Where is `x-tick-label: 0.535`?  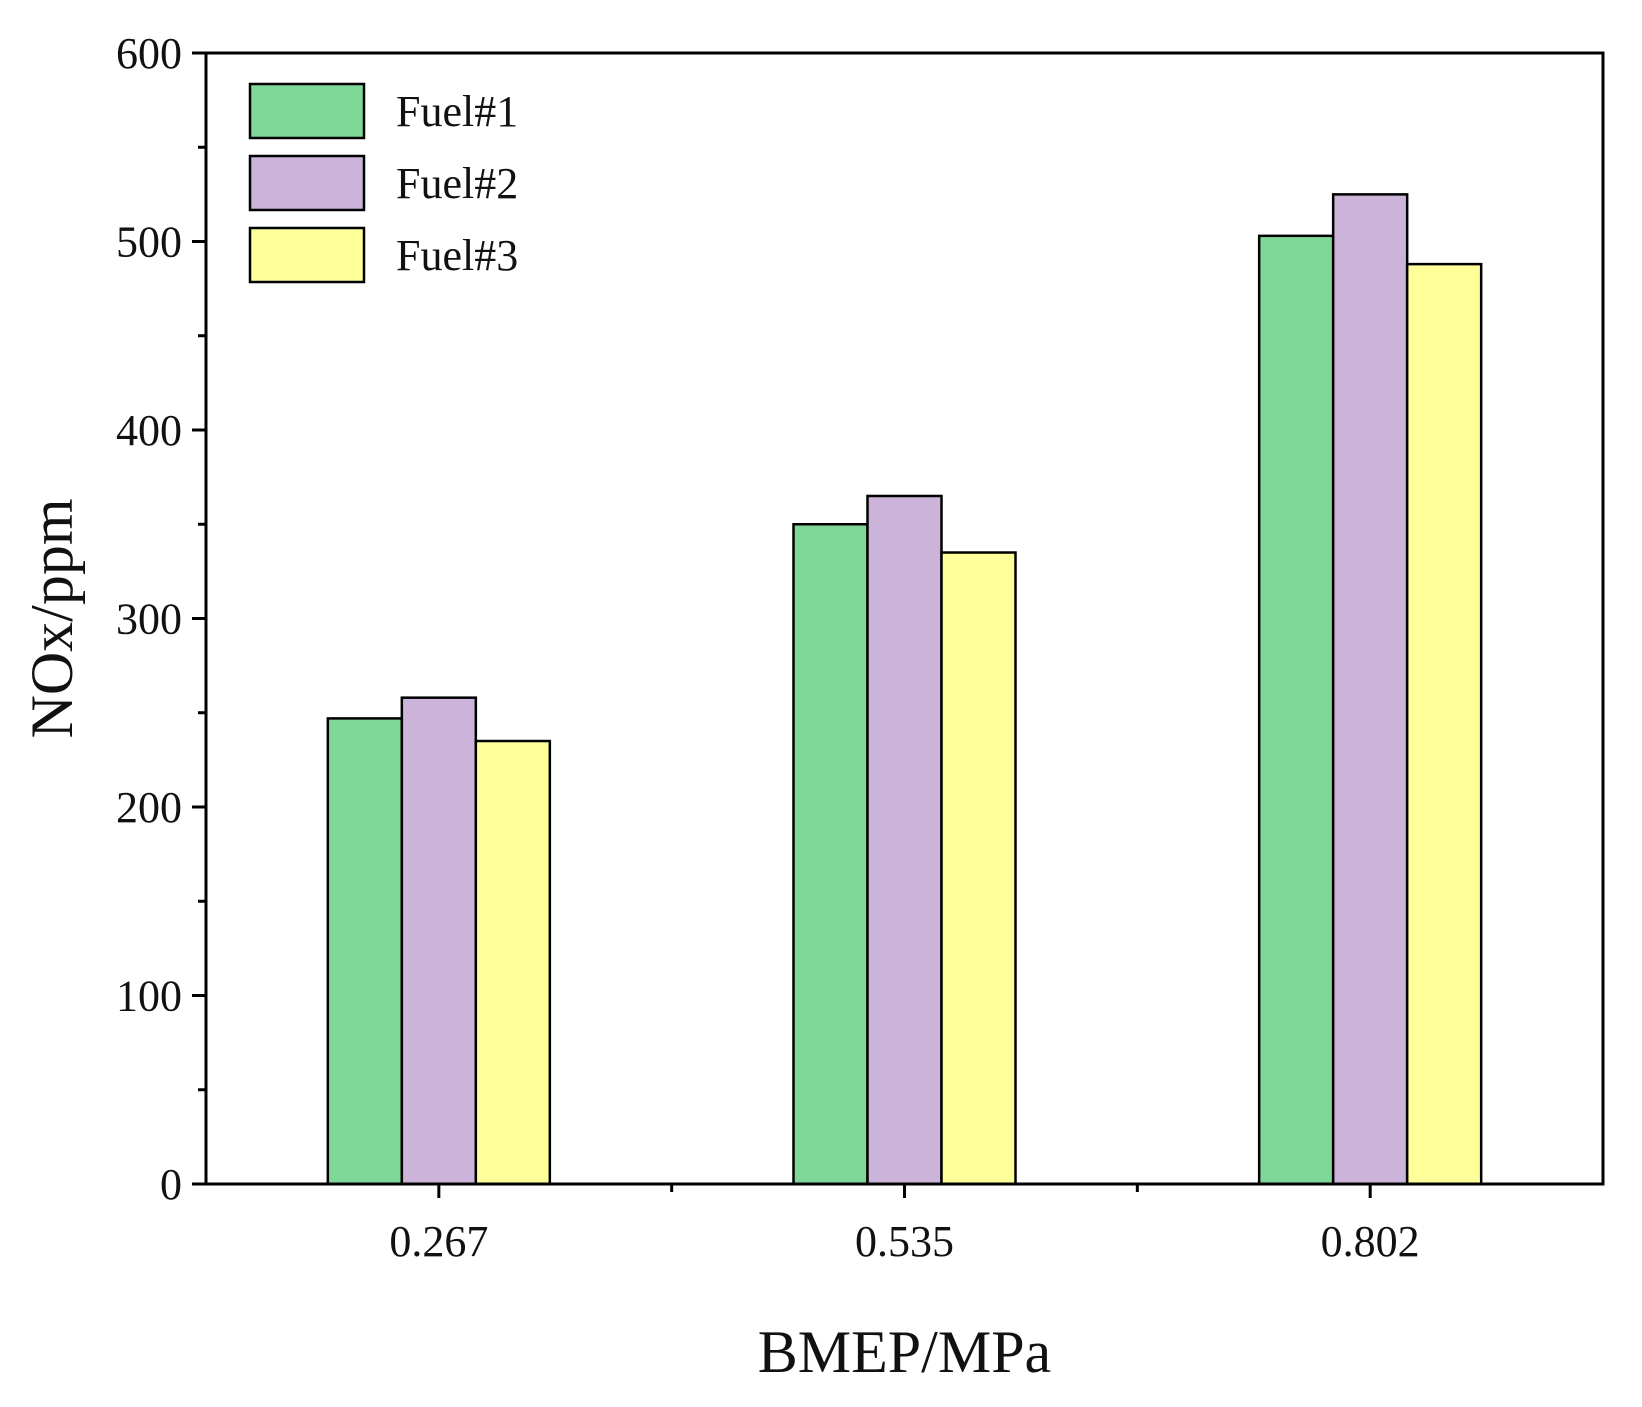
x-tick-label: 0.535 is located at coordinates (904, 1241).